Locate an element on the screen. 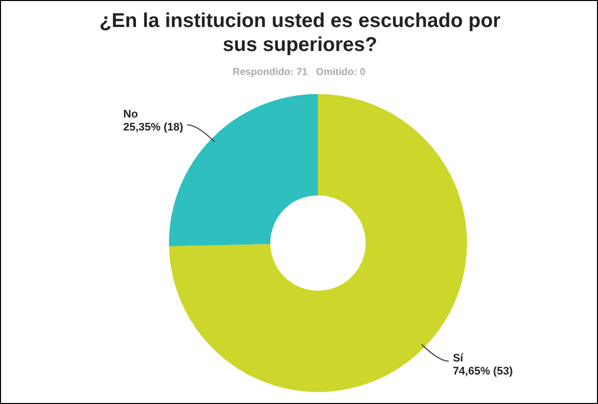 The height and width of the screenshot is (404, 598). slice-label: Sí is located at coordinates (458, 358).